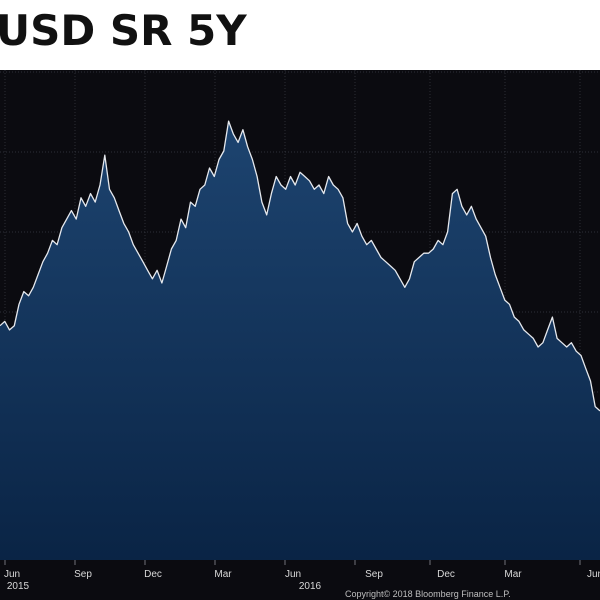 The image size is (600, 600). What do you see at coordinates (123, 30) in the screenshot?
I see `chart-title: USD SR 5Y` at bounding box center [123, 30].